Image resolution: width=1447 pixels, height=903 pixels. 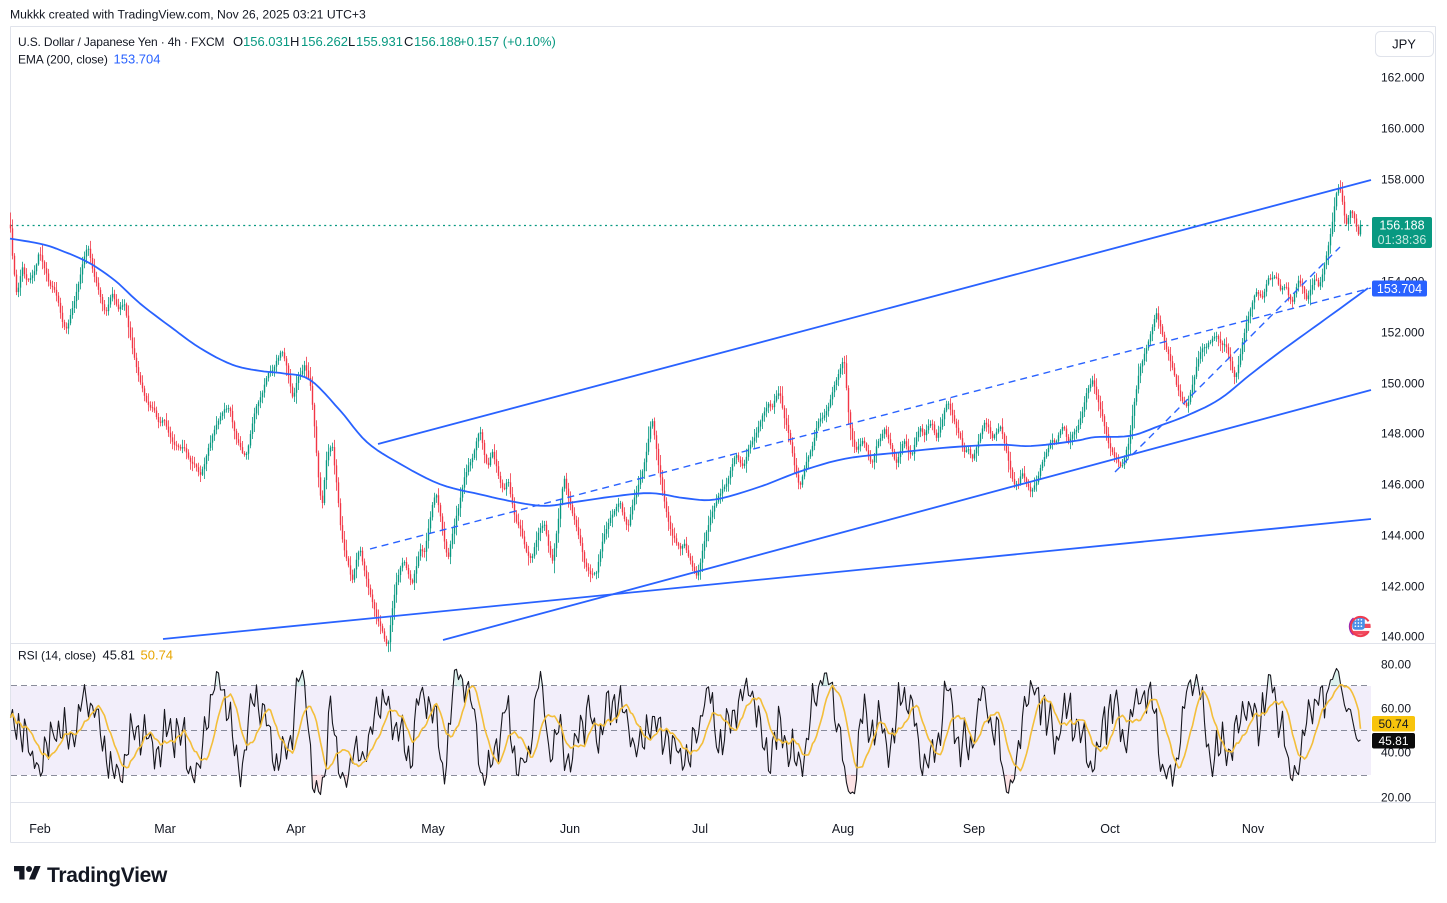 What do you see at coordinates (295, 829) in the screenshot?
I see `svg-text: Apr` at bounding box center [295, 829].